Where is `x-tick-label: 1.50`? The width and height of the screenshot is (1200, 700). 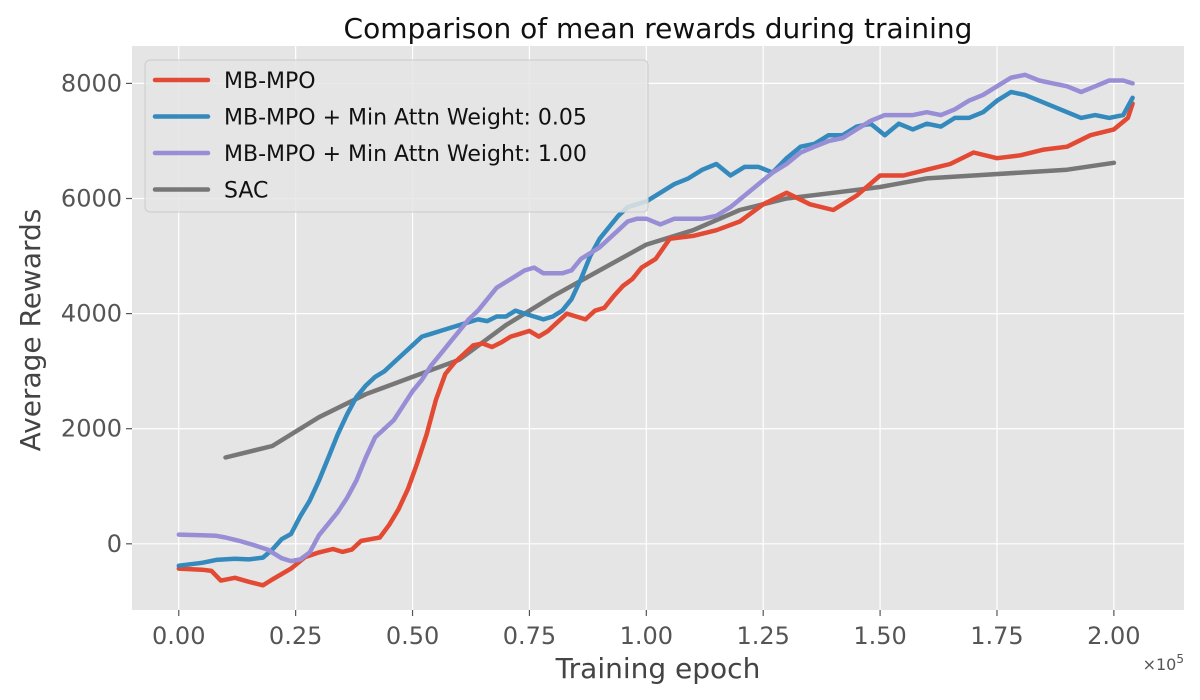 x-tick-label: 1.50 is located at coordinates (879, 636).